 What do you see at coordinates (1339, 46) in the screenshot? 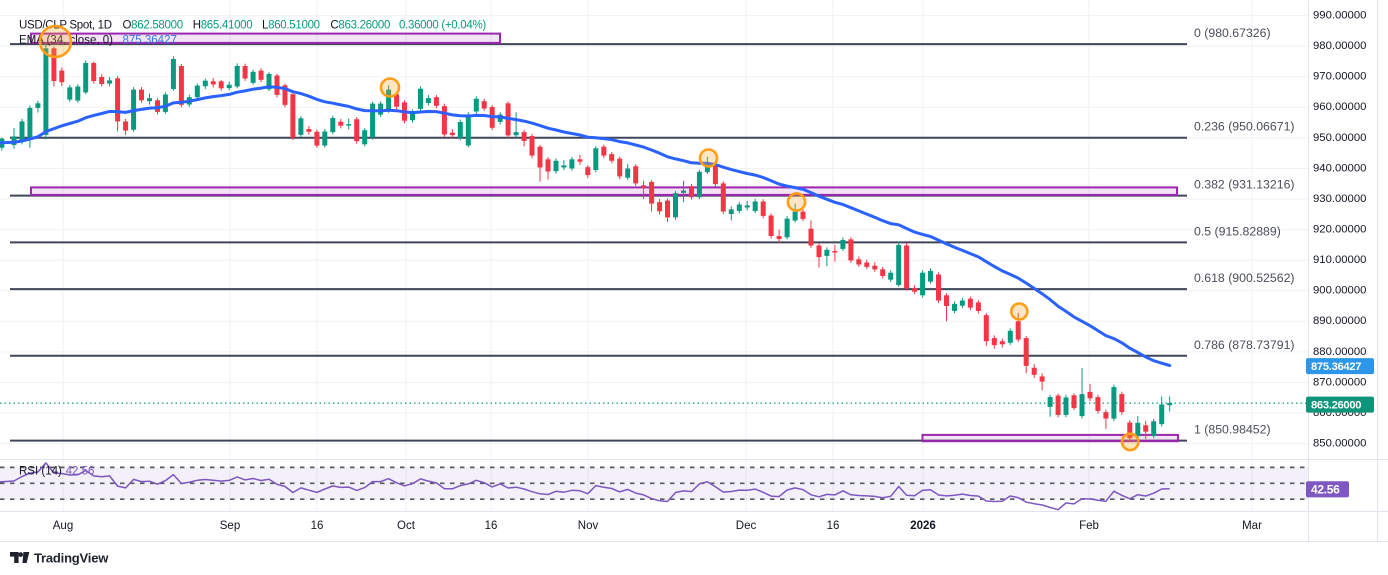
I see `svg-text: 980.00000` at bounding box center [1339, 46].